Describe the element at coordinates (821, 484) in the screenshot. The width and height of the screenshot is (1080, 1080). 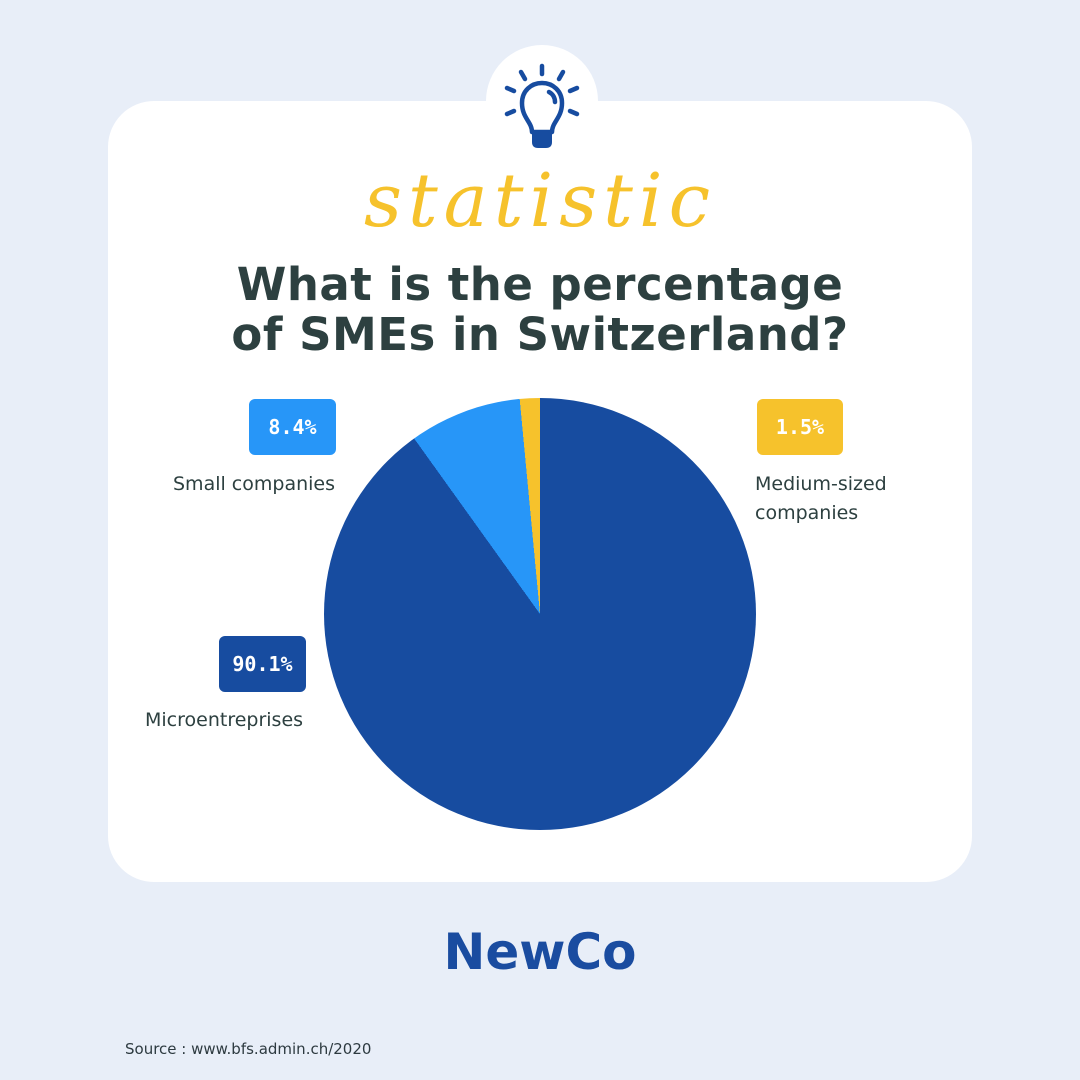
I see `medium-label-line-1: Medium-sized` at that location.